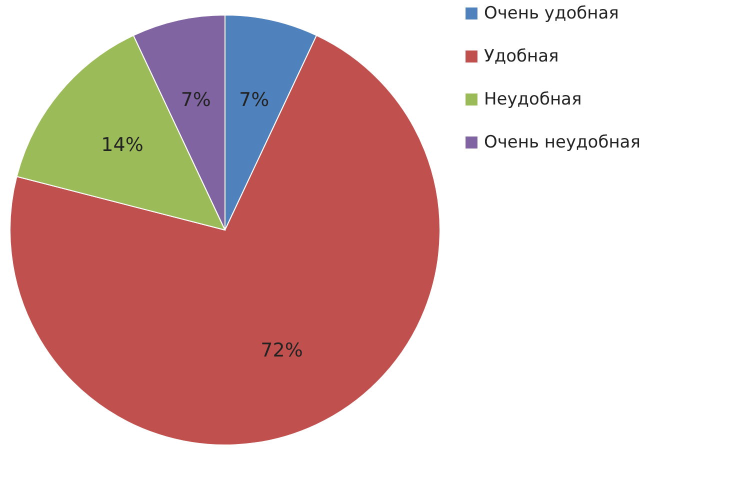 This screenshot has width=754, height=502. Describe the element at coordinates (281, 351) in the screenshot. I see `data-label: 72%` at that location.